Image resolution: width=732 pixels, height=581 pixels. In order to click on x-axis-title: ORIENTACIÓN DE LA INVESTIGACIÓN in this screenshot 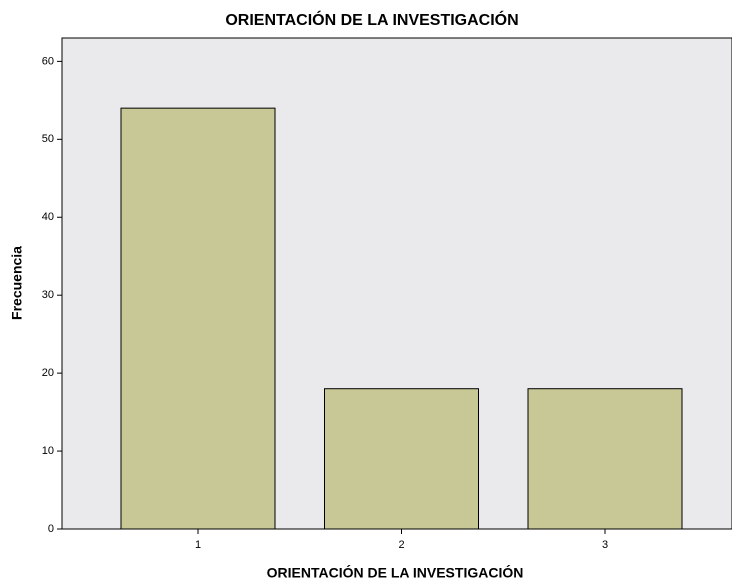, I will do `click(395, 572)`.